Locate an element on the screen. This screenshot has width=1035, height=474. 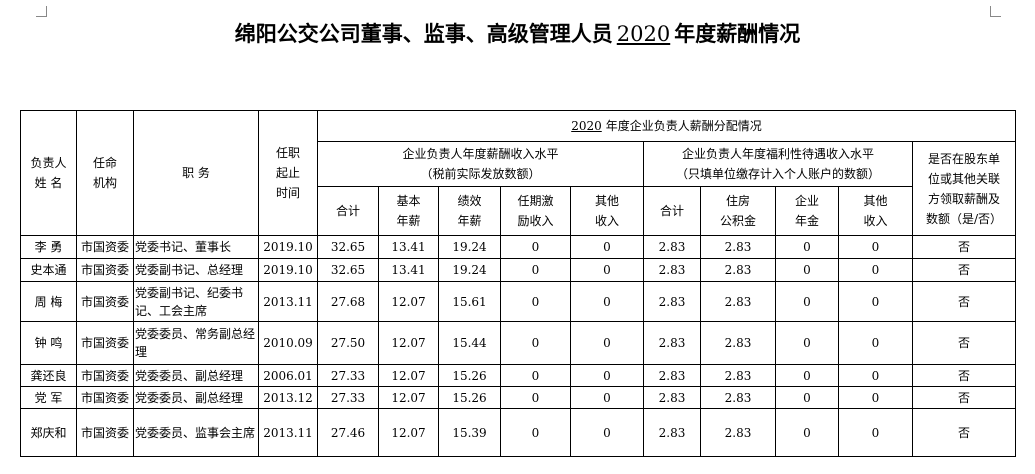
header-line: 职 务 is located at coordinates (196, 173).